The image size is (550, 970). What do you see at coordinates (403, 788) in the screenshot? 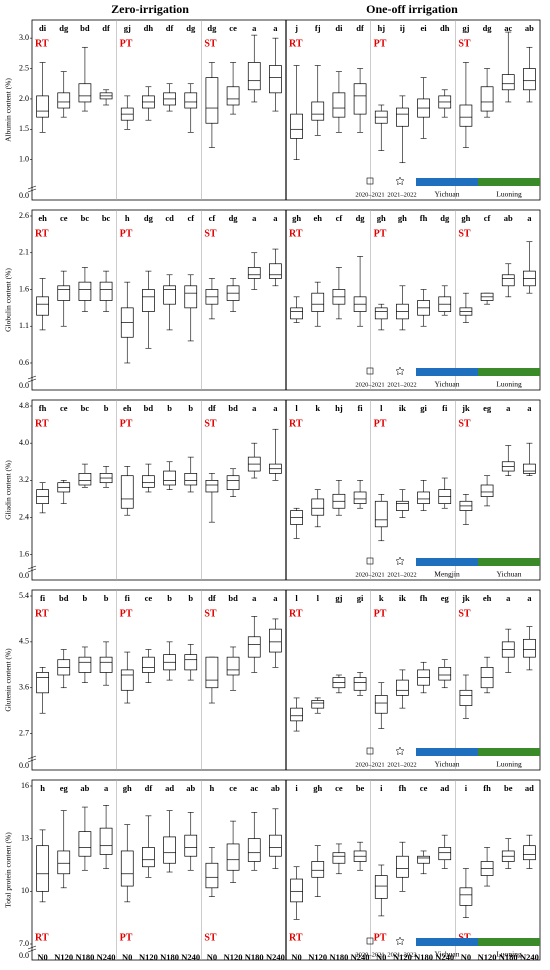
I see `significance-letter: fh` at bounding box center [403, 788].